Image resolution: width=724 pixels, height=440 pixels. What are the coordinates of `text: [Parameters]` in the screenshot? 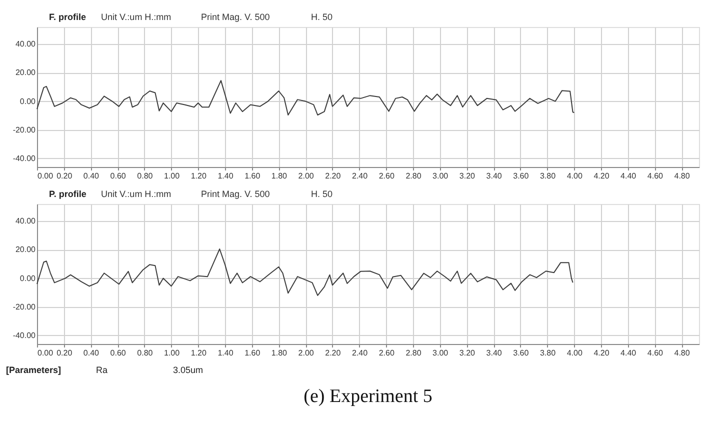 It's located at (34, 370).